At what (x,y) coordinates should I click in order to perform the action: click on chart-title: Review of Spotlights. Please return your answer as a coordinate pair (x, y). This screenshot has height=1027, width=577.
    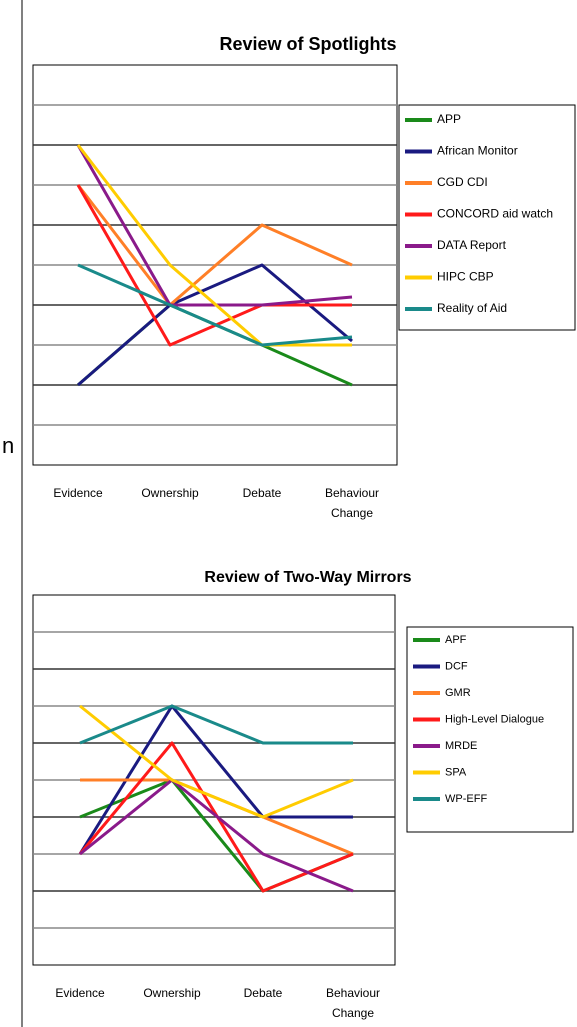
    Looking at the image, I should click on (307, 44).